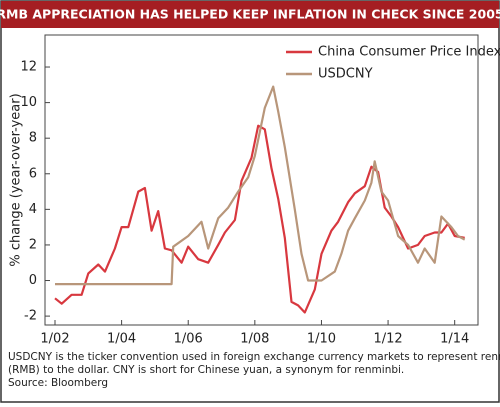  I want to click on x-tick-label: 1/08, so click(254, 339).